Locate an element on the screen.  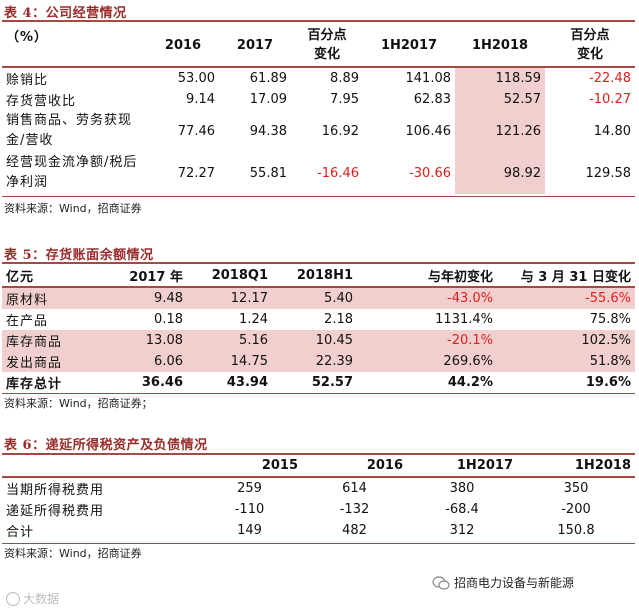
cell: 53.00 is located at coordinates (196, 78).